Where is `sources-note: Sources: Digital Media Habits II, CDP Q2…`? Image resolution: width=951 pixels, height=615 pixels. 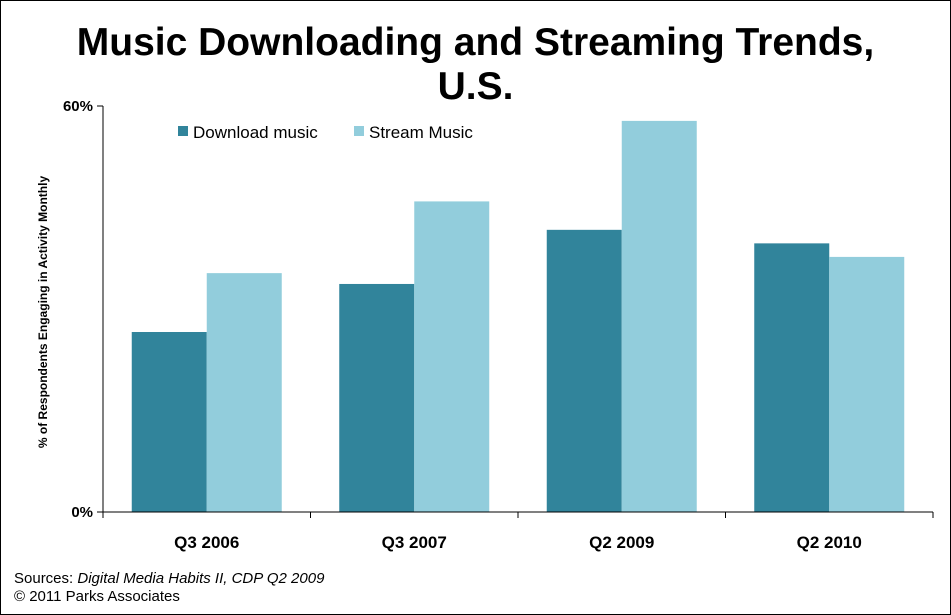 sources-note: Sources: Digital Media Habits II, CDP Q2… is located at coordinates (169, 579).